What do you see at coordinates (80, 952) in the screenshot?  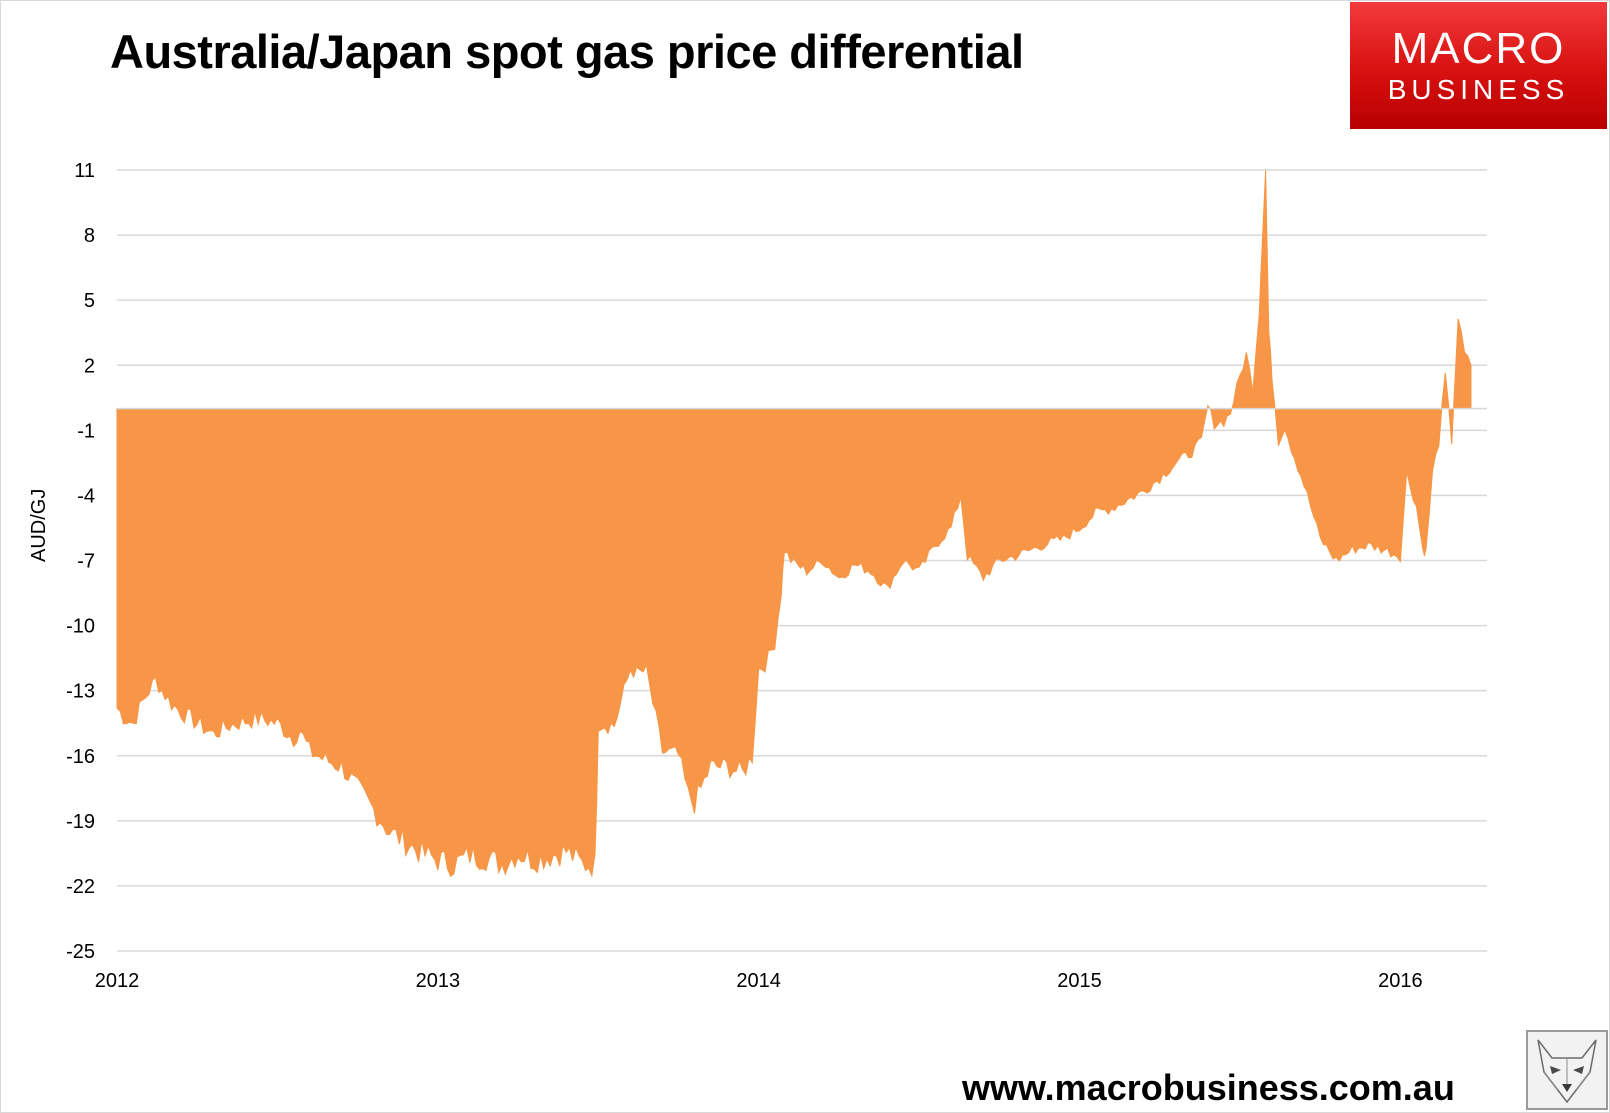 I see `y-tick-label: -25` at bounding box center [80, 952].